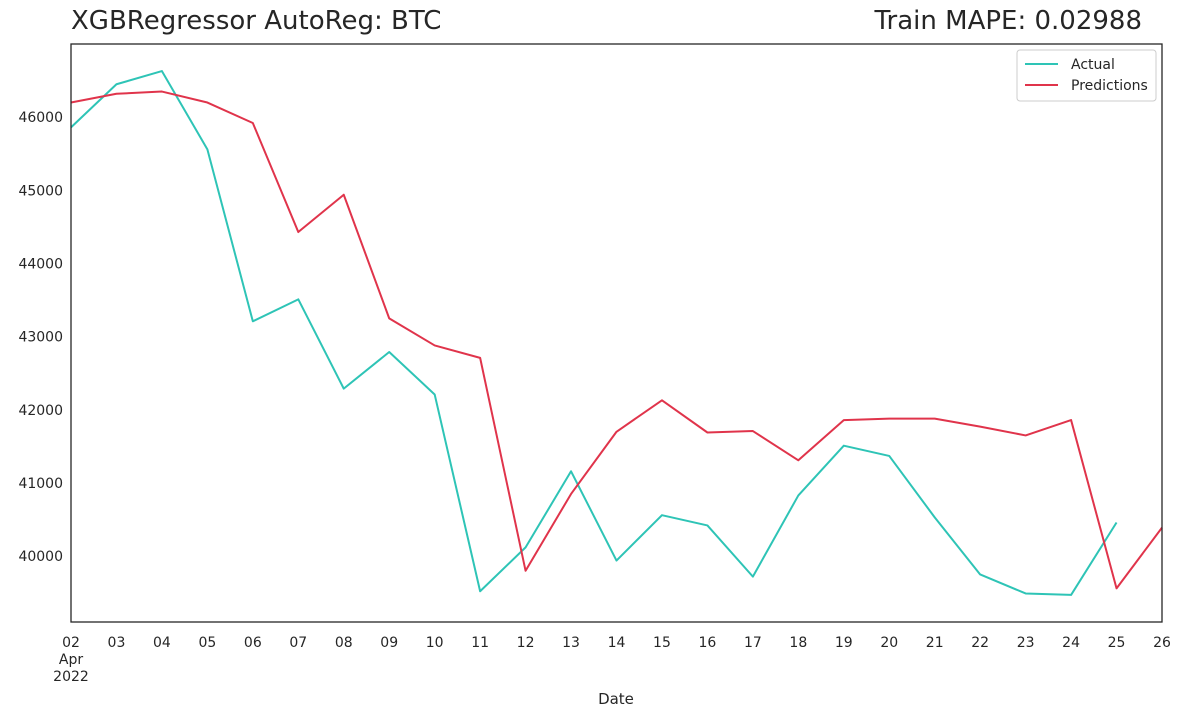  Describe the element at coordinates (162, 643) in the screenshot. I see `x-tick-label: 04` at that location.